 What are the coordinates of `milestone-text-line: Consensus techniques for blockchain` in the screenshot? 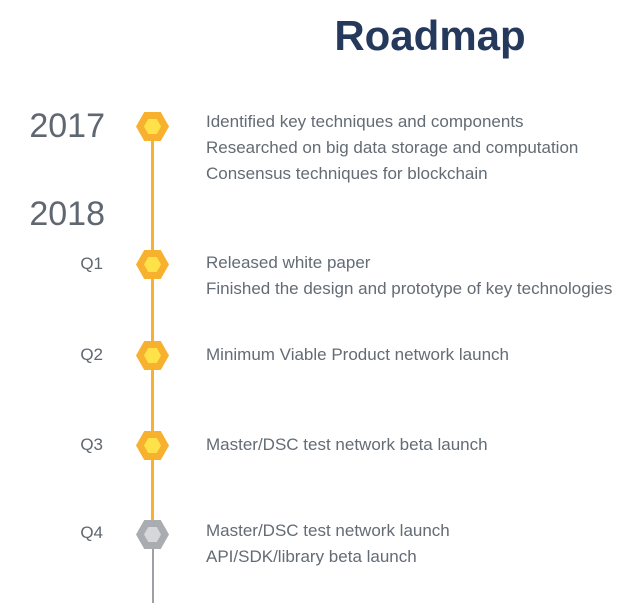 It's located at (347, 173).